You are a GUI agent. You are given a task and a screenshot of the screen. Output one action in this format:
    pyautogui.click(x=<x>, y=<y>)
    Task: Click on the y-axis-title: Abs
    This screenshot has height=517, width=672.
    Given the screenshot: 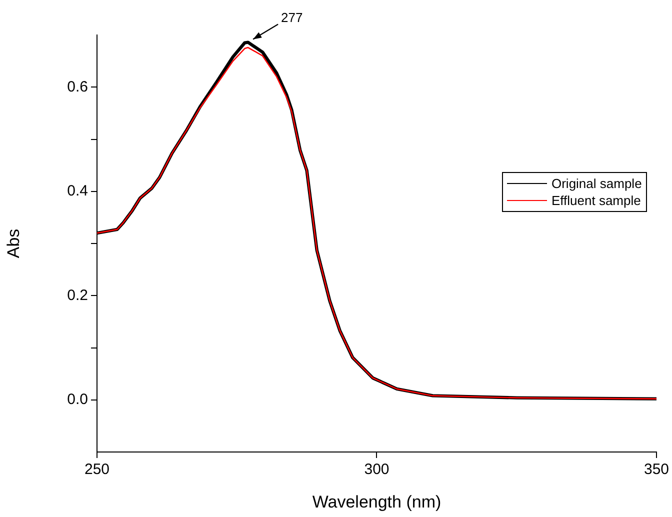 What is the action you would take?
    pyautogui.click(x=13, y=243)
    